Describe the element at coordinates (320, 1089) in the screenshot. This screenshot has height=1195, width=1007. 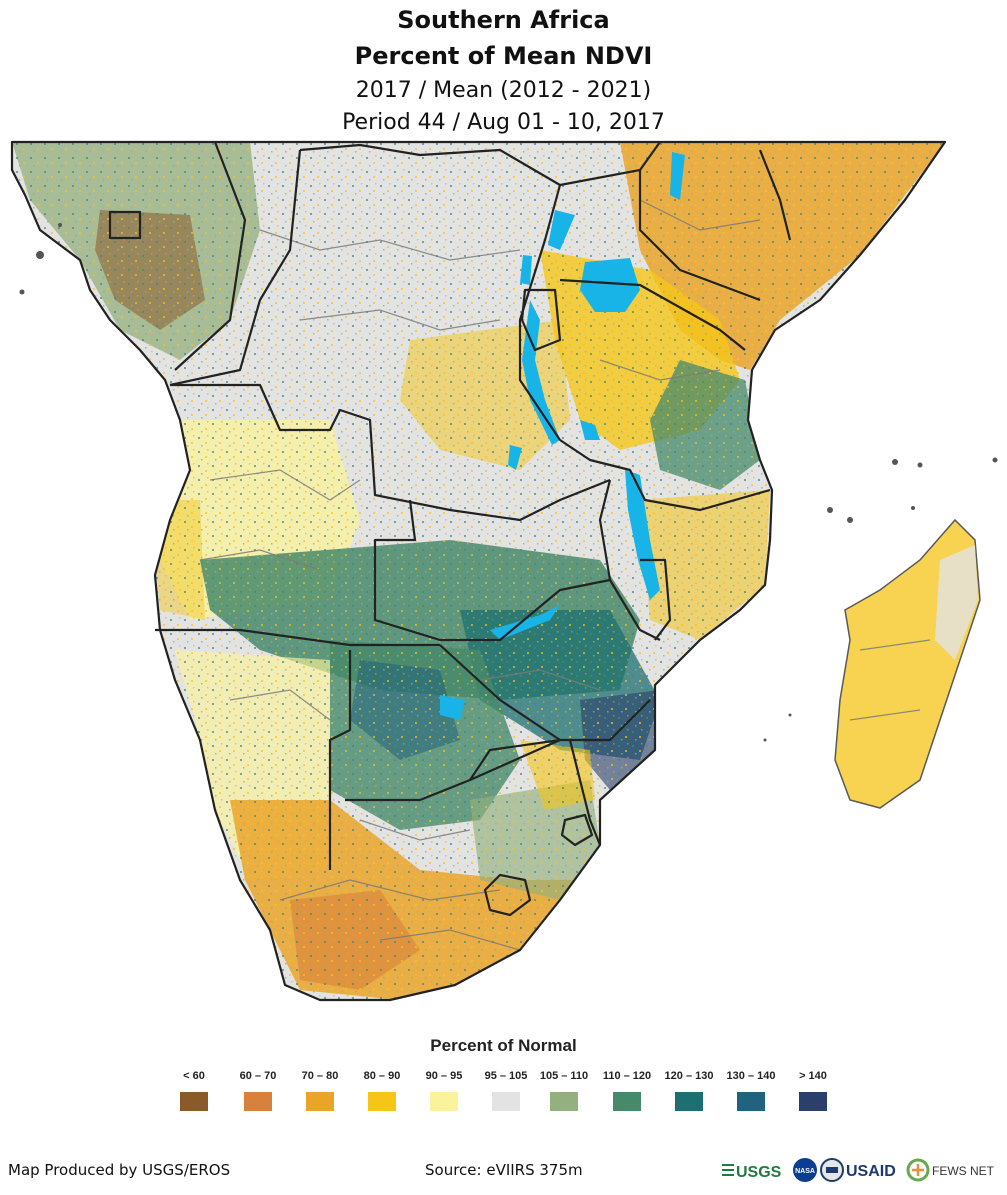
I see `legend-item: 70 – 80` at that location.